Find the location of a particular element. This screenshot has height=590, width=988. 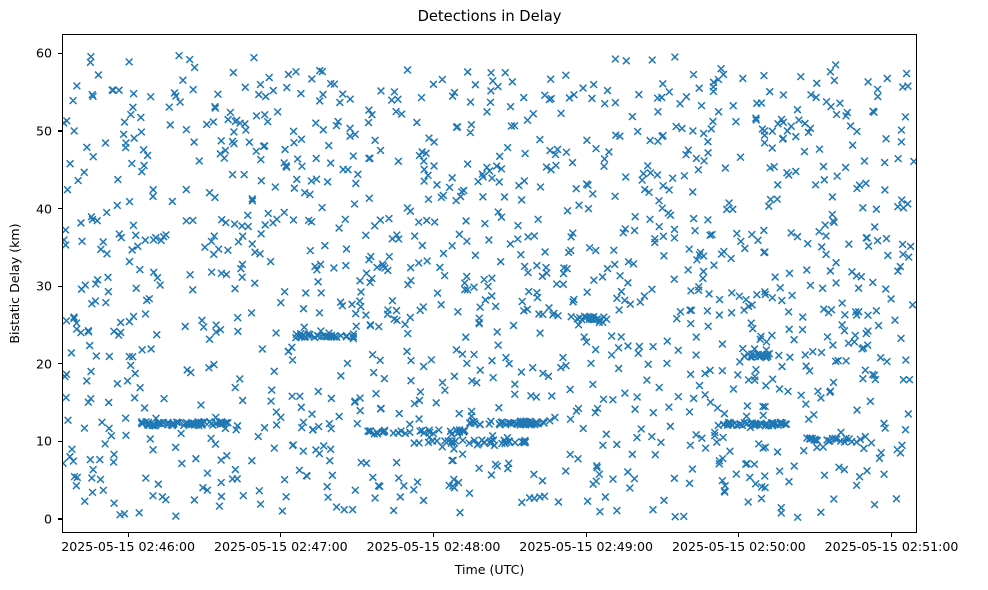

y-tick-label: 50 is located at coordinates (43, 131).